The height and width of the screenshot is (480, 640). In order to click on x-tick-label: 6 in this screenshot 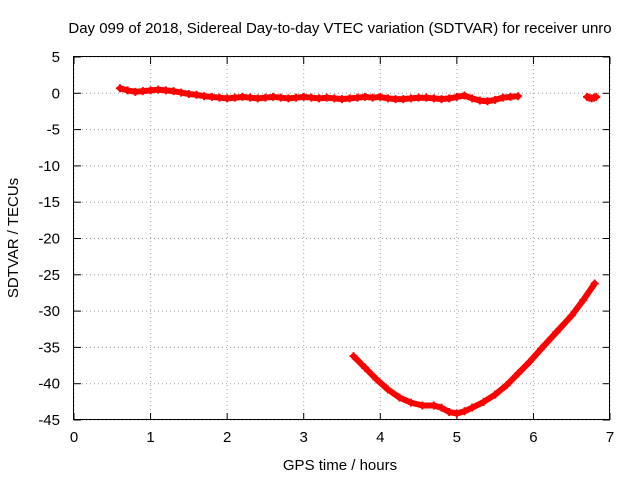, I will do `click(533, 437)`.